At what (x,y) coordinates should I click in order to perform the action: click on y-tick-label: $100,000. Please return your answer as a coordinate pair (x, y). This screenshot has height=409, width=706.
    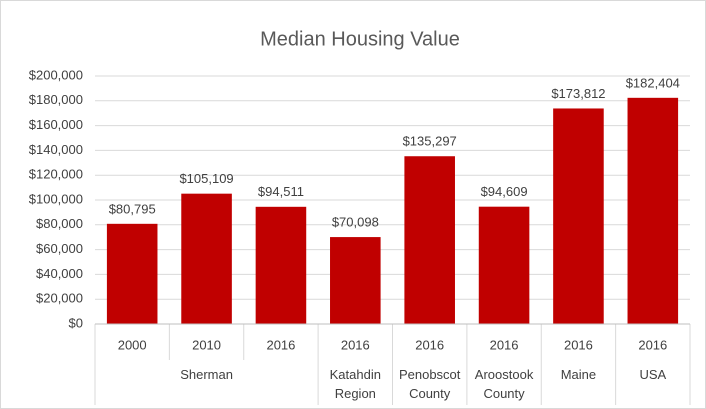
    Looking at the image, I should click on (56, 198).